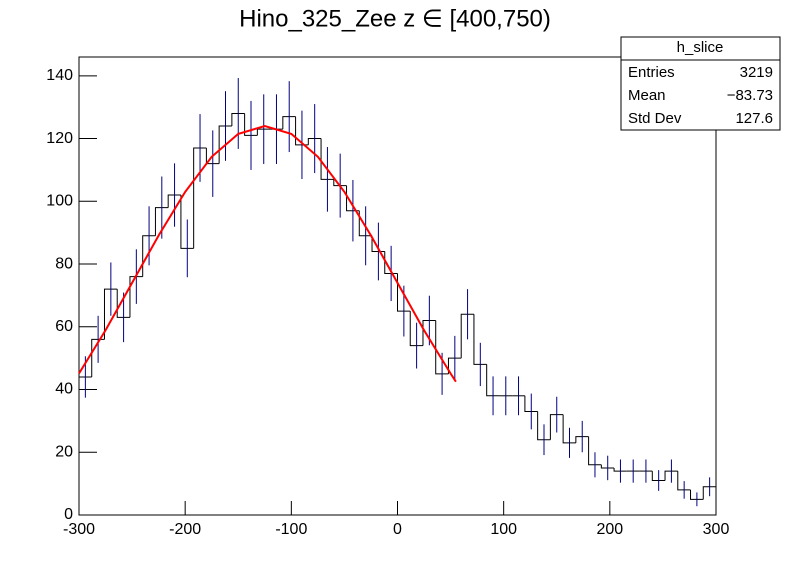 This screenshot has height=572, width=796. Describe the element at coordinates (68, 514) in the screenshot. I see `y-tick-label: 0` at that location.